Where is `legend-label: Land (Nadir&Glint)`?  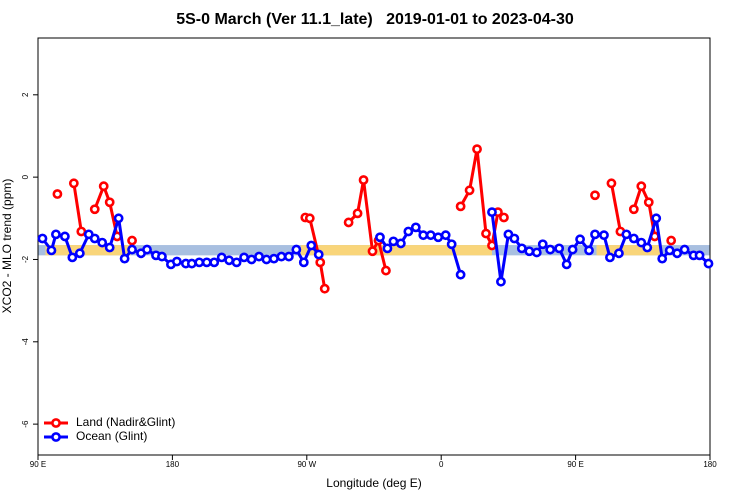
legend-label: Land (Nadir&Glint) is located at coordinates (125, 422).